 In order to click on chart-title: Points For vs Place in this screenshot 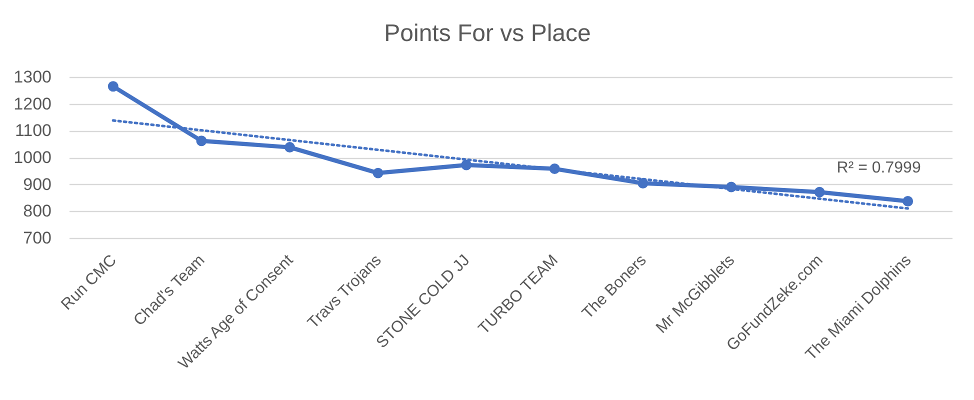, I will do `click(487, 33)`.